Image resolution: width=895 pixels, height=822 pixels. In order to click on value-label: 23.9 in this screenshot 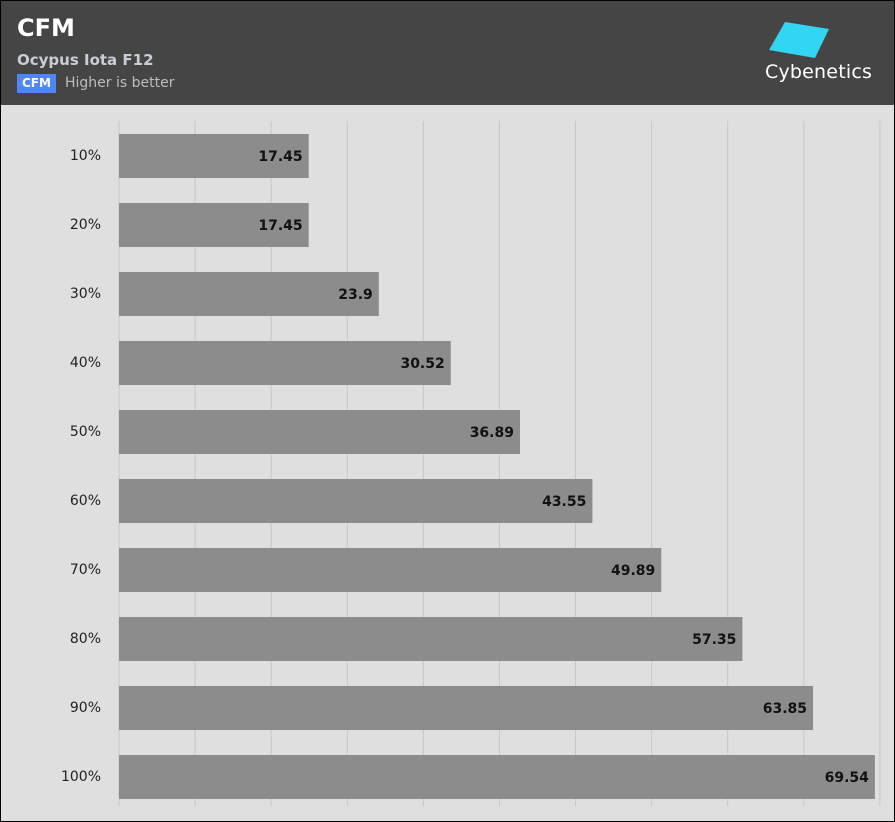, I will do `click(355, 295)`.